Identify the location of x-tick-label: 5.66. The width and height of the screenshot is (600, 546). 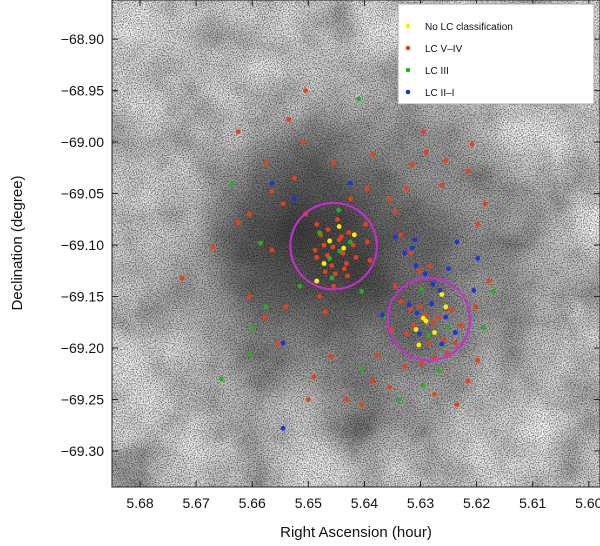
(252, 503).